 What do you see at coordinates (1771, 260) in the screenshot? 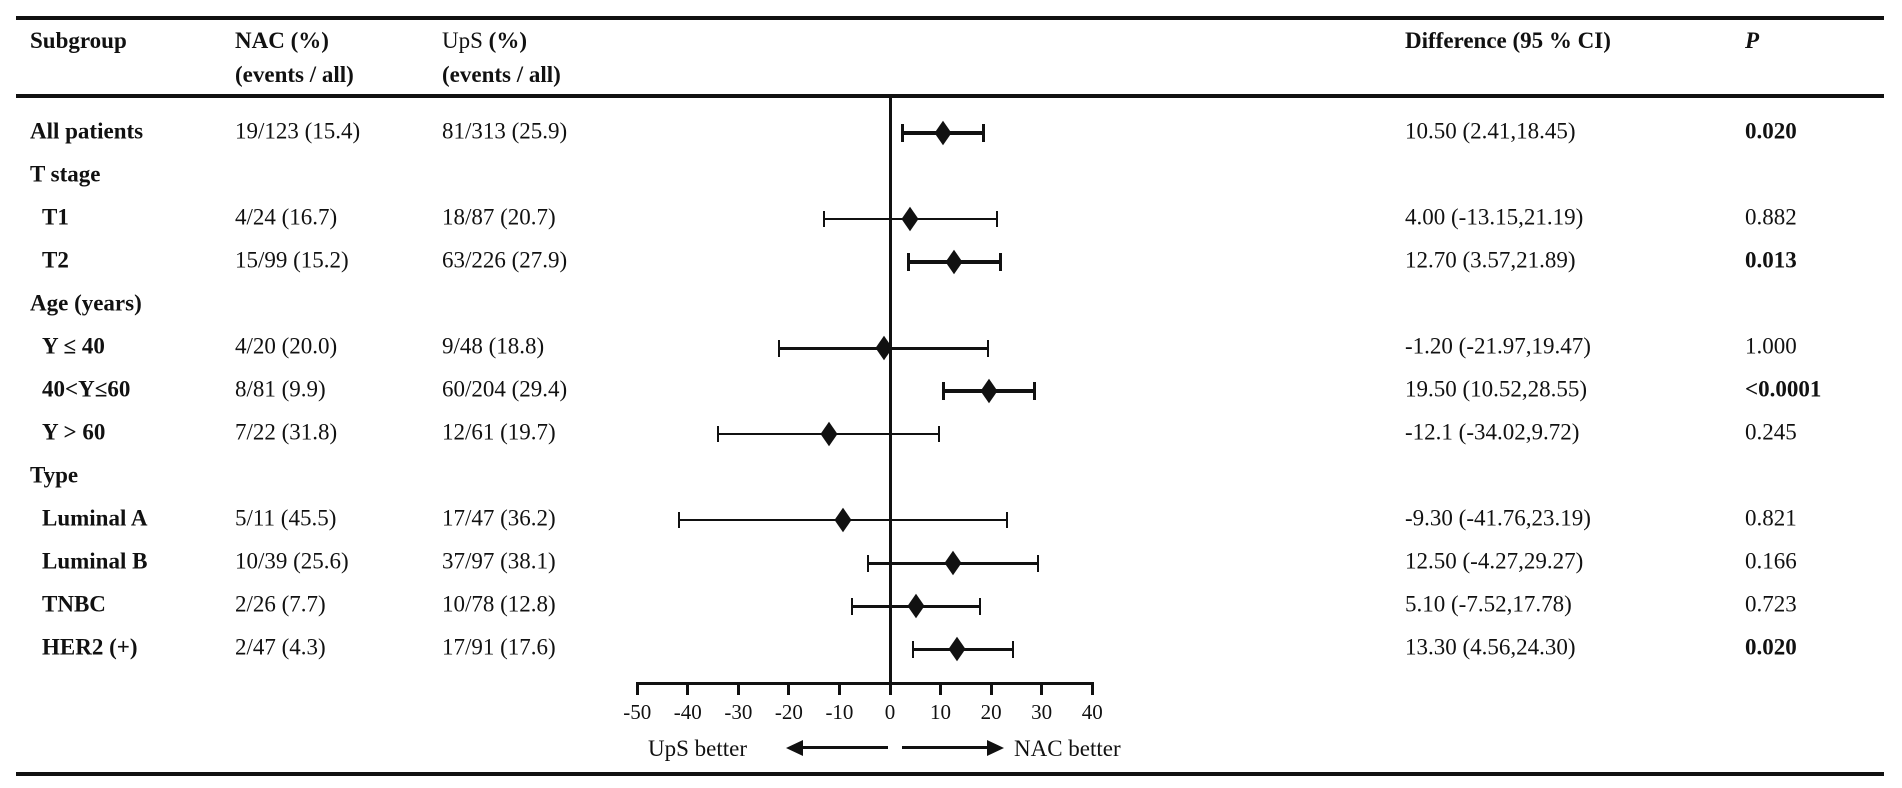
I see `p-value: 0.013` at bounding box center [1771, 260].